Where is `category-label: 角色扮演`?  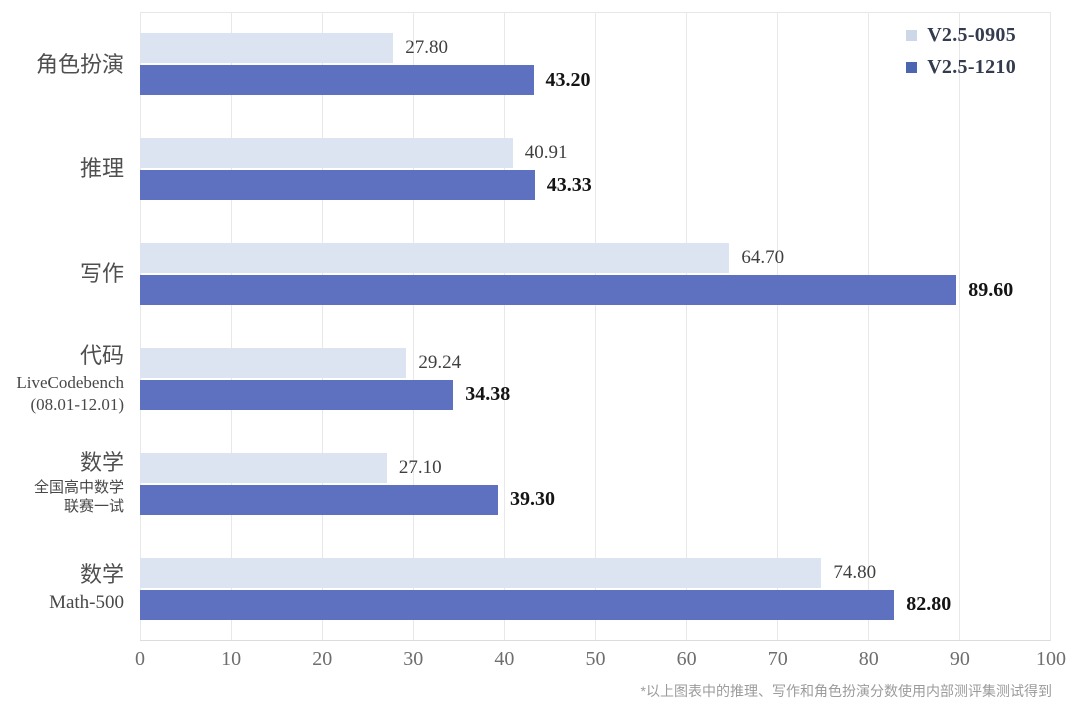
category-label: 角色扮演 is located at coordinates (70, 64).